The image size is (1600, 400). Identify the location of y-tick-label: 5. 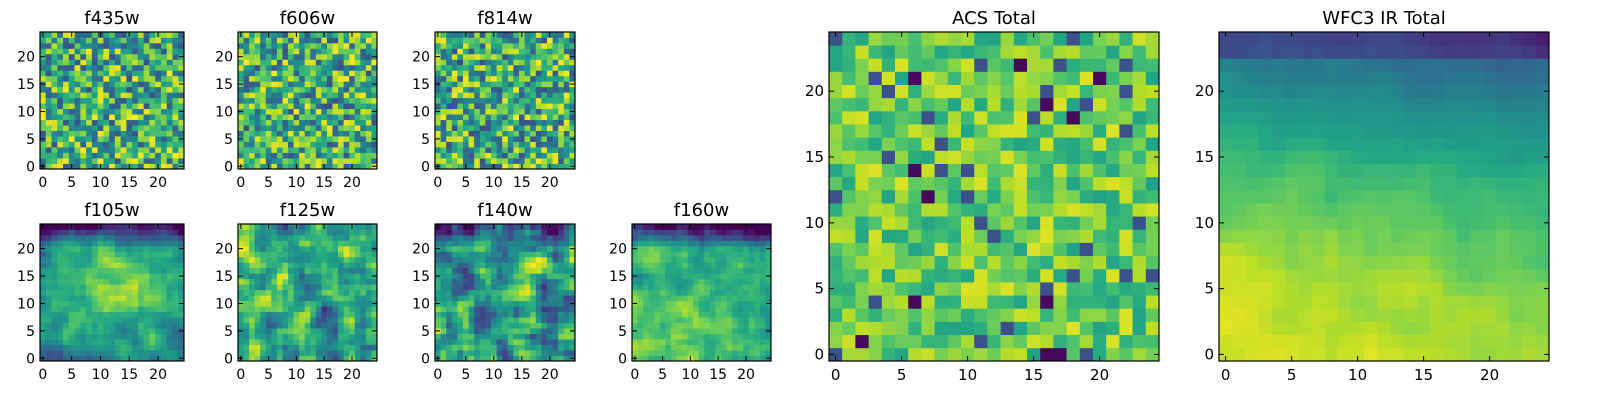
(30, 332).